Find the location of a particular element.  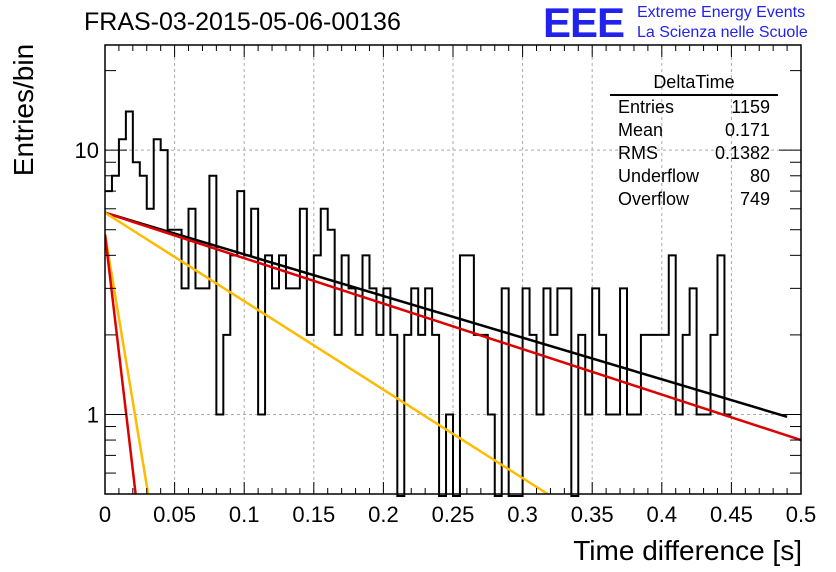

x-tick-label: 0.25 is located at coordinates (453, 514).